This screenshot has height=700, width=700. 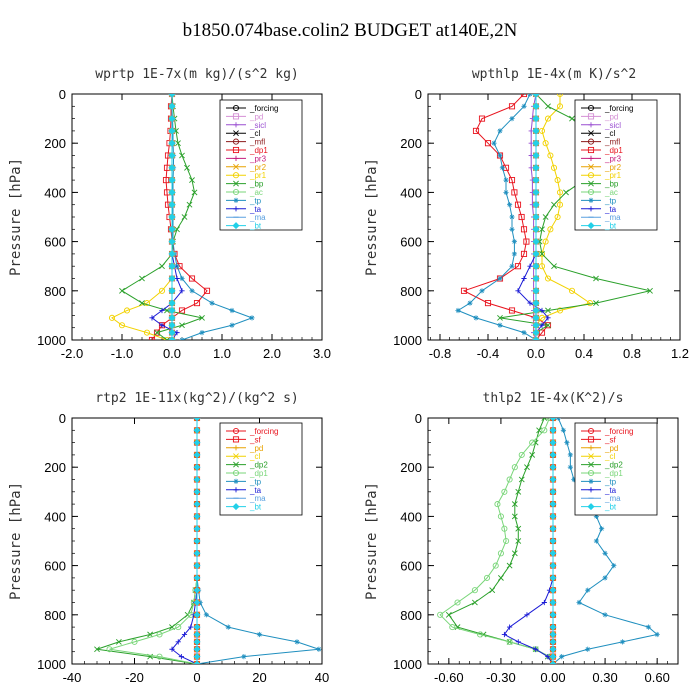 I want to click on x-tick-label: 0.4, so click(x=584, y=353).